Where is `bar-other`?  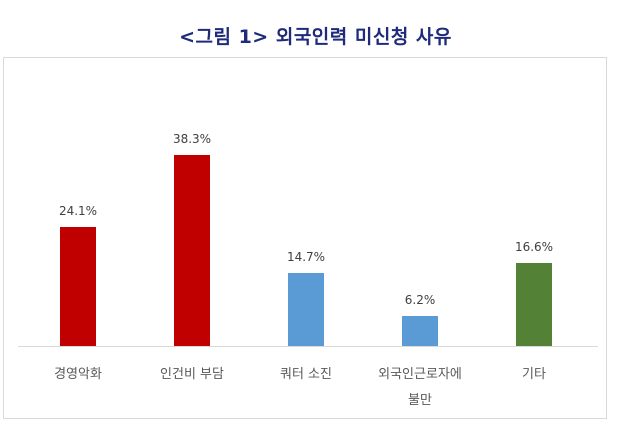 bar-other is located at coordinates (534, 304).